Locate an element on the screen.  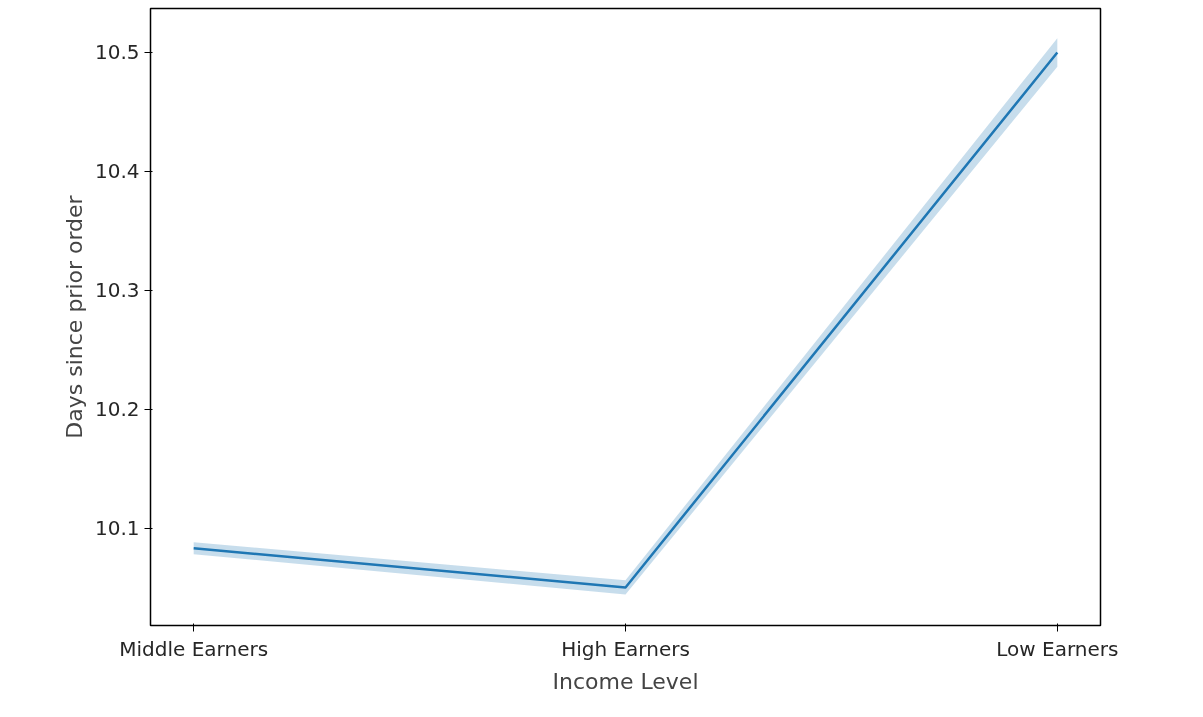
y-tick-label: 10.2 is located at coordinates (117, 409).